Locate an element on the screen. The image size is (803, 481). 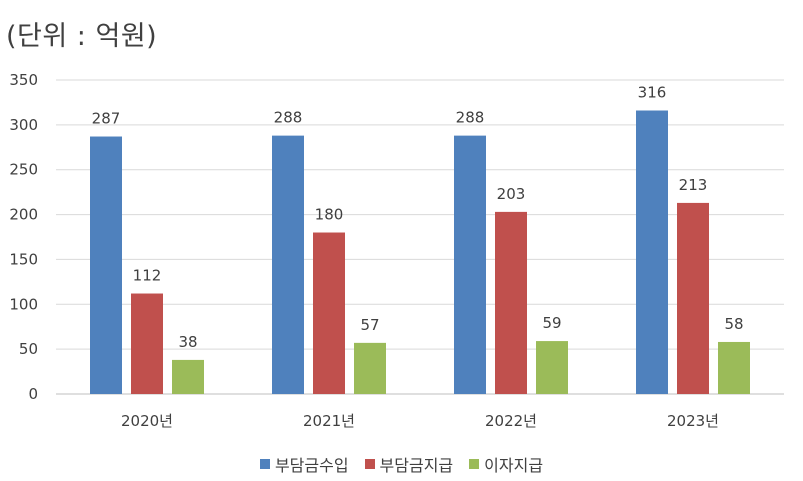
legend-item-1: 부담금수입 is located at coordinates (304, 464).